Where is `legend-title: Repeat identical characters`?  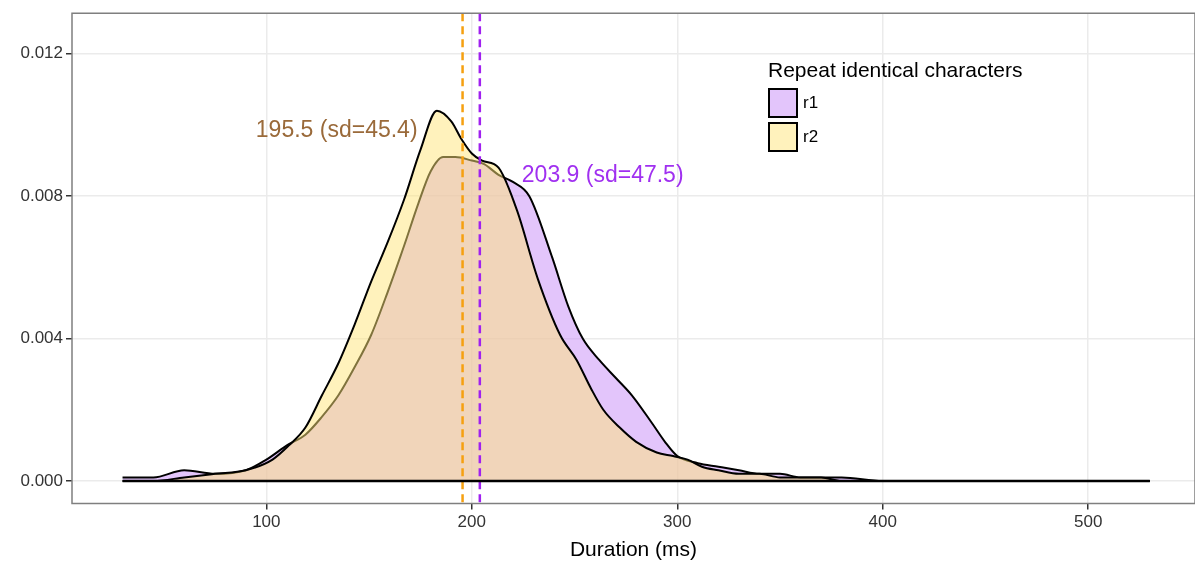
legend-title: Repeat identical characters is located at coordinates (895, 70).